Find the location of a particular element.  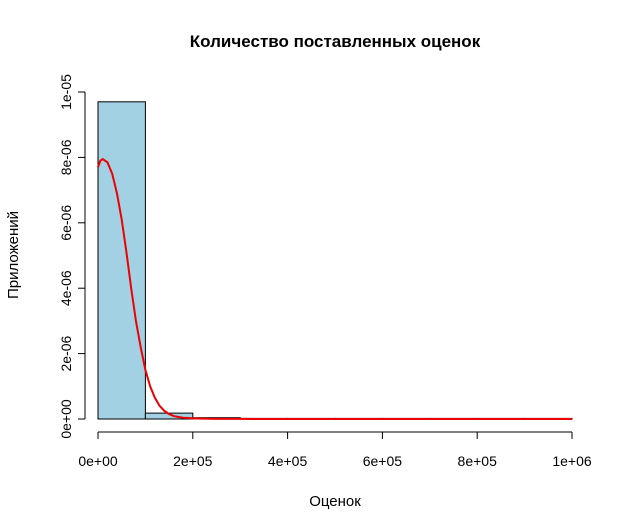

x-tick-label: 8e+05 is located at coordinates (478, 461).